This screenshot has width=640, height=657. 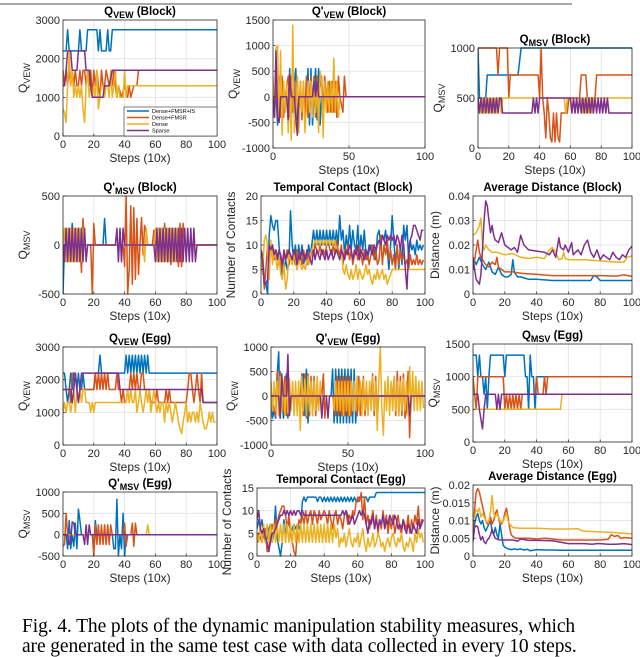 What do you see at coordinates (252, 222) in the screenshot?
I see `y-tick-label: 15` at bounding box center [252, 222].